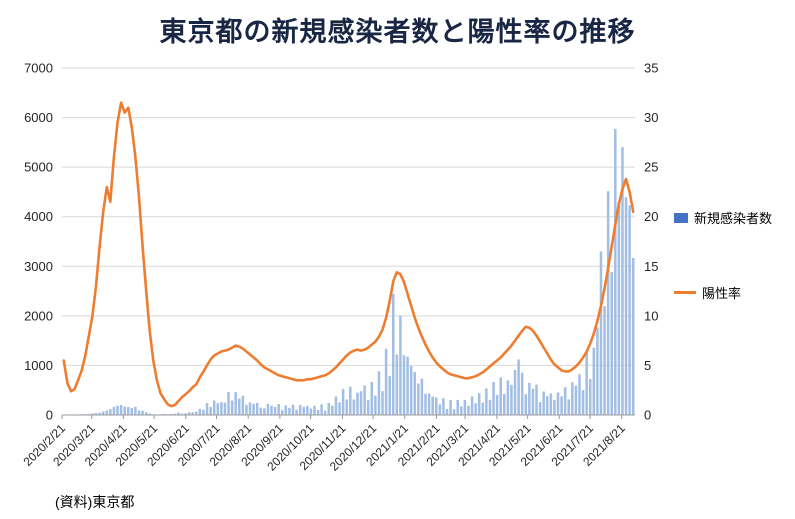 This screenshot has width=795, height=519. Describe the element at coordinates (95, 502) in the screenshot. I see `source-note: (資料)東京都` at that location.